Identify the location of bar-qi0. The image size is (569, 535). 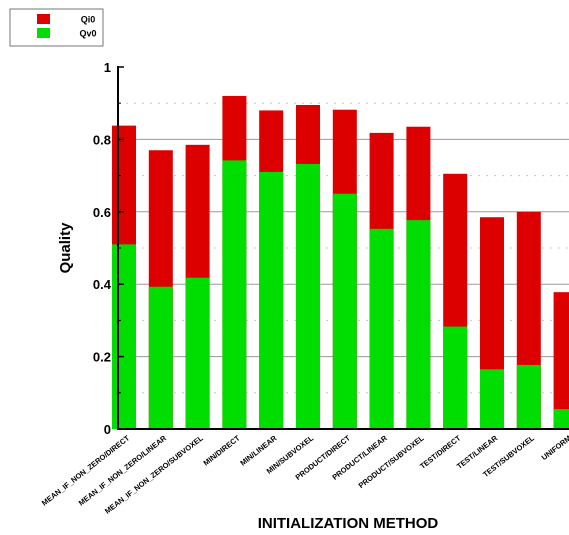
(561, 360).